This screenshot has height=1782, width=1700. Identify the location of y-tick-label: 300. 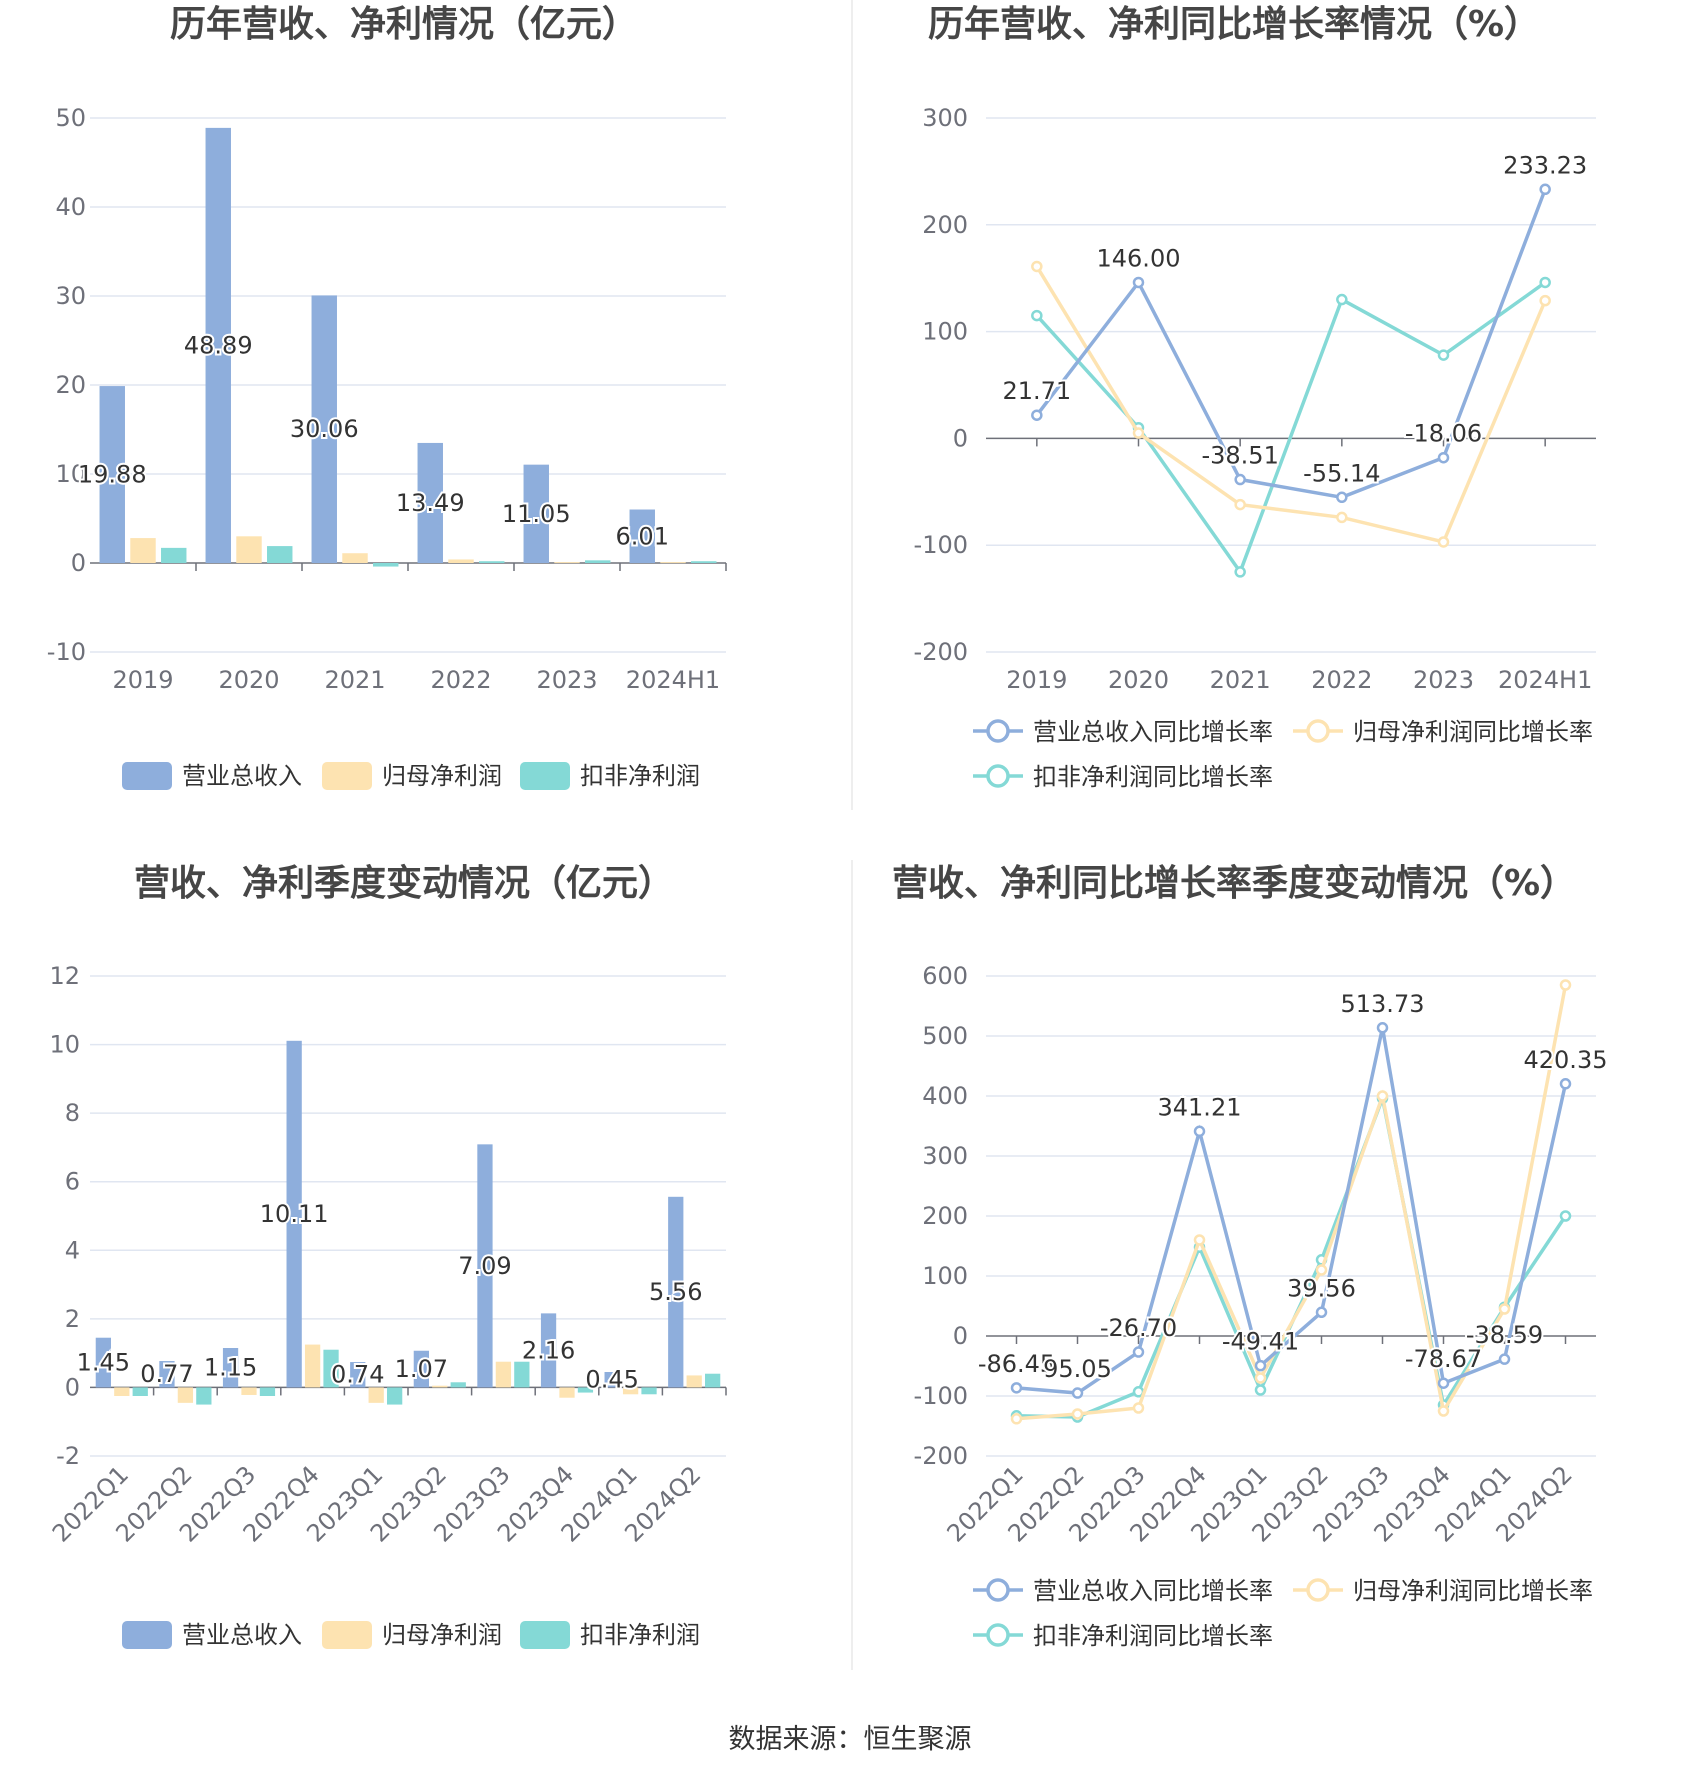
(945, 1156).